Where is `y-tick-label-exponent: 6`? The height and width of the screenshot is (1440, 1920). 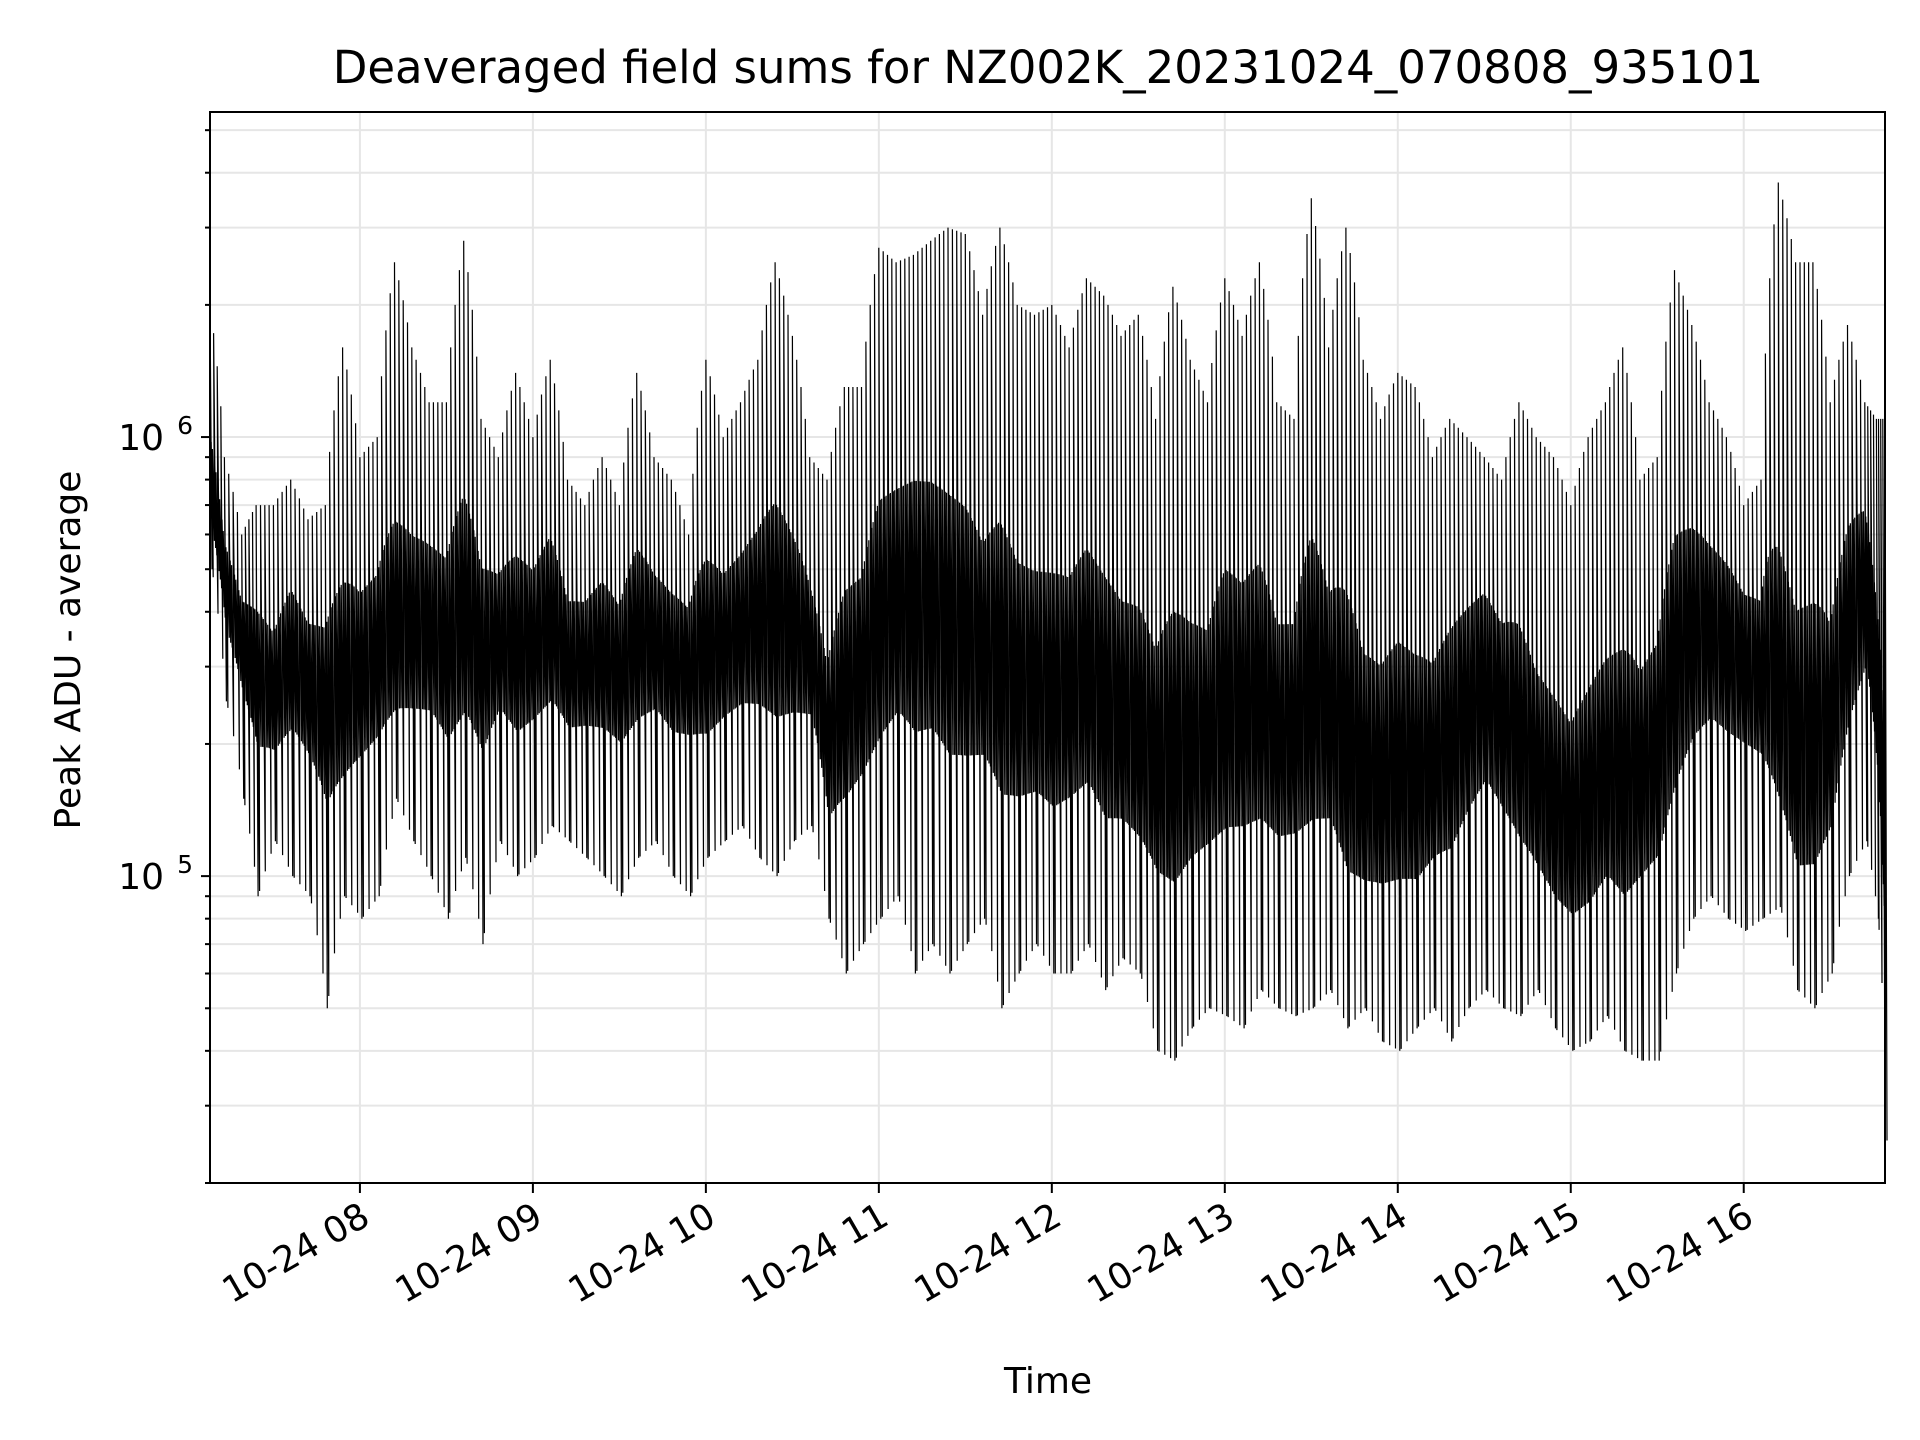
y-tick-label-exponent: 6 is located at coordinates (185, 425).